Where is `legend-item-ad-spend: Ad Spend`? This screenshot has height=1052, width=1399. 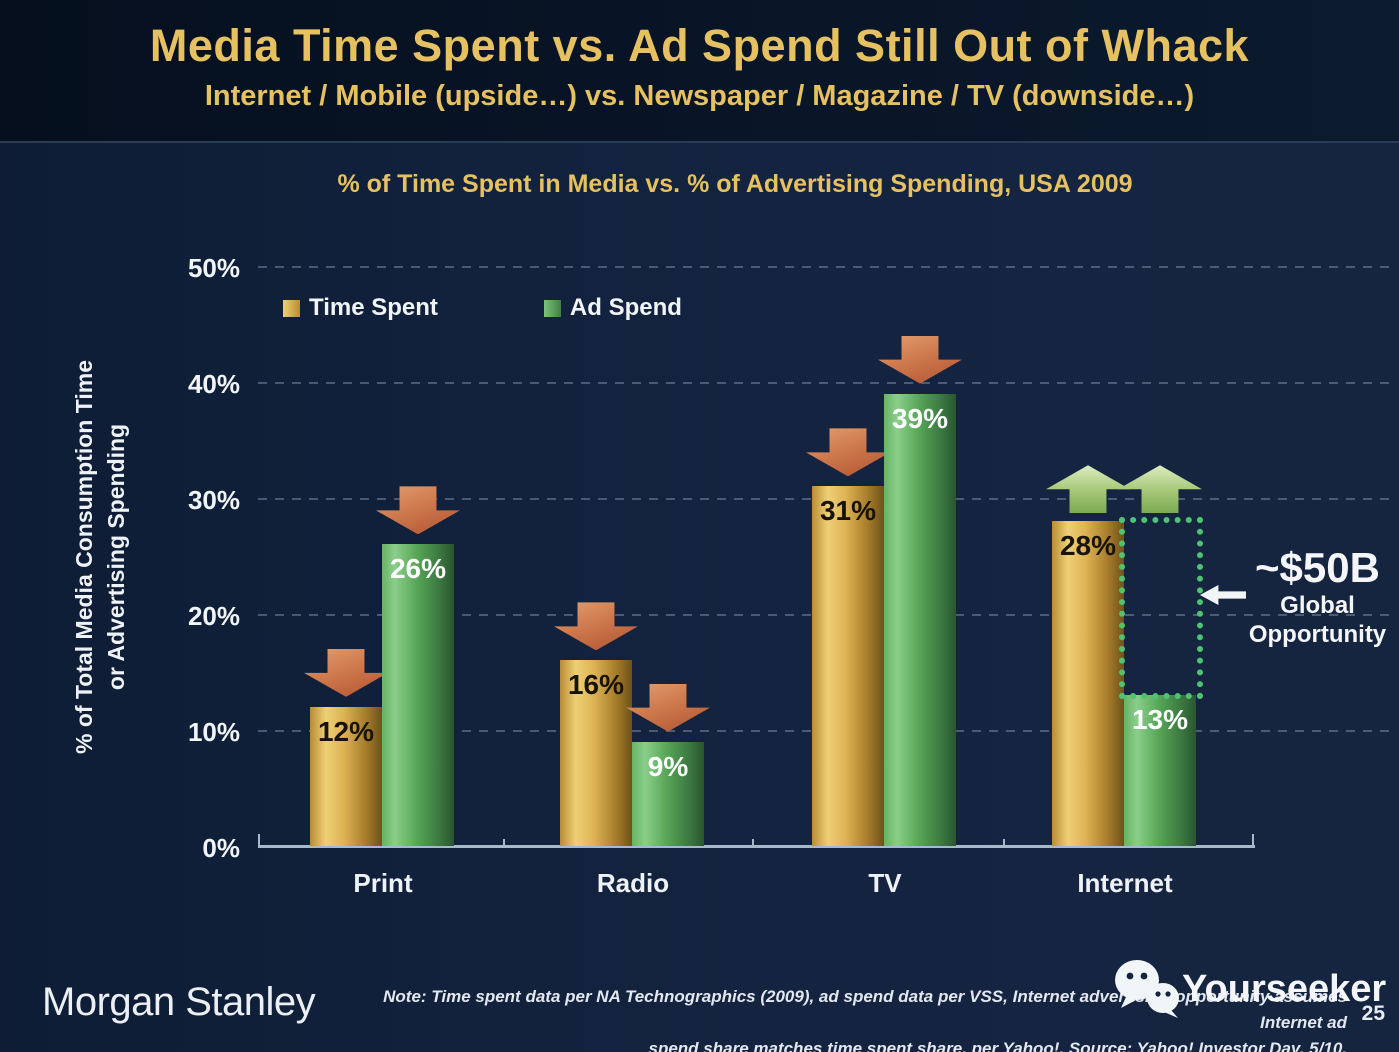 legend-item-ad-spend: Ad Spend is located at coordinates (612, 308).